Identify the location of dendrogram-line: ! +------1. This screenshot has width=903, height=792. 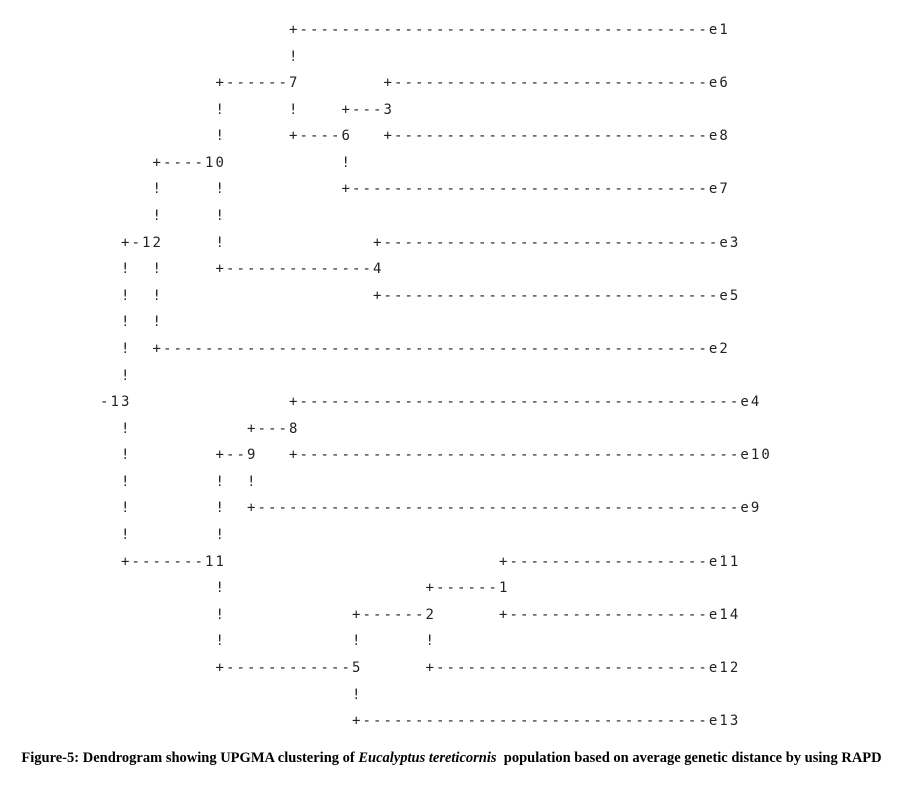
(305, 588).